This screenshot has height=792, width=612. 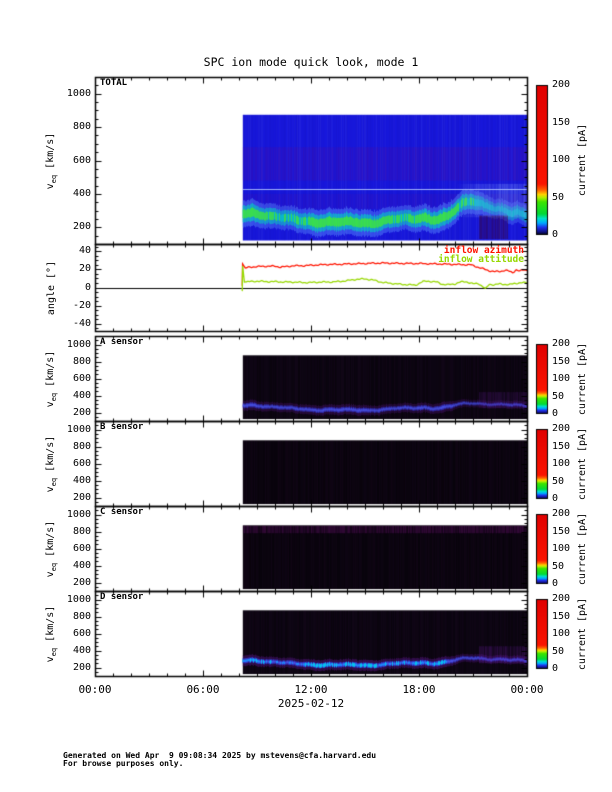 What do you see at coordinates (555, 234) in the screenshot?
I see `colorbar-tick-total-0: 0` at bounding box center [555, 234].